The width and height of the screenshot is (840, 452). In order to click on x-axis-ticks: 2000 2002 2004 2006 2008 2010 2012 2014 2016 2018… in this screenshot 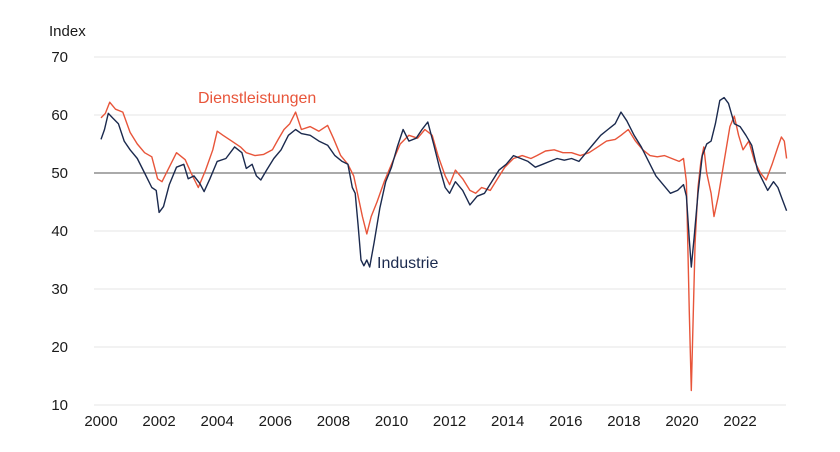, I will do `click(420, 421)`.